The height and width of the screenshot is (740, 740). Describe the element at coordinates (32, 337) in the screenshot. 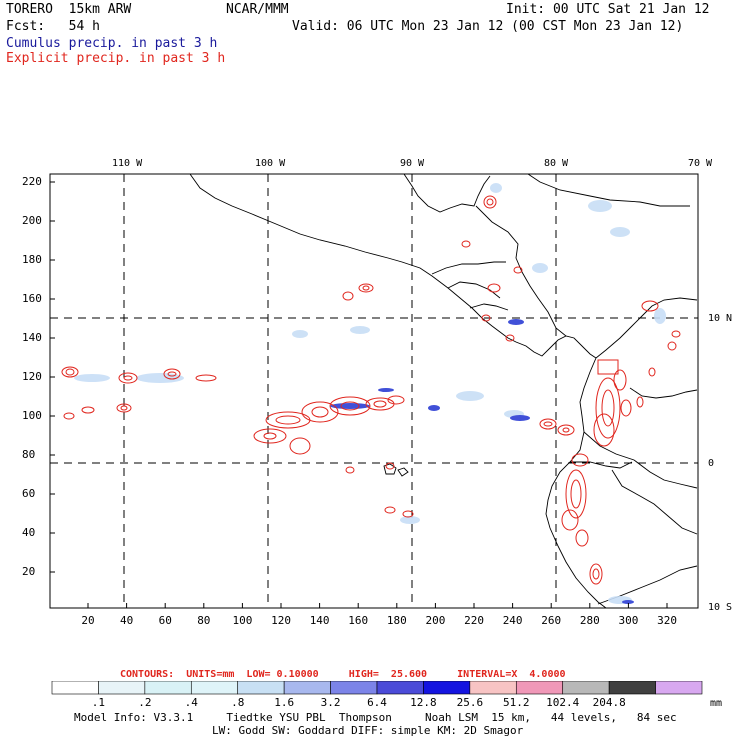

I see `y-tick-label: 140` at that location.